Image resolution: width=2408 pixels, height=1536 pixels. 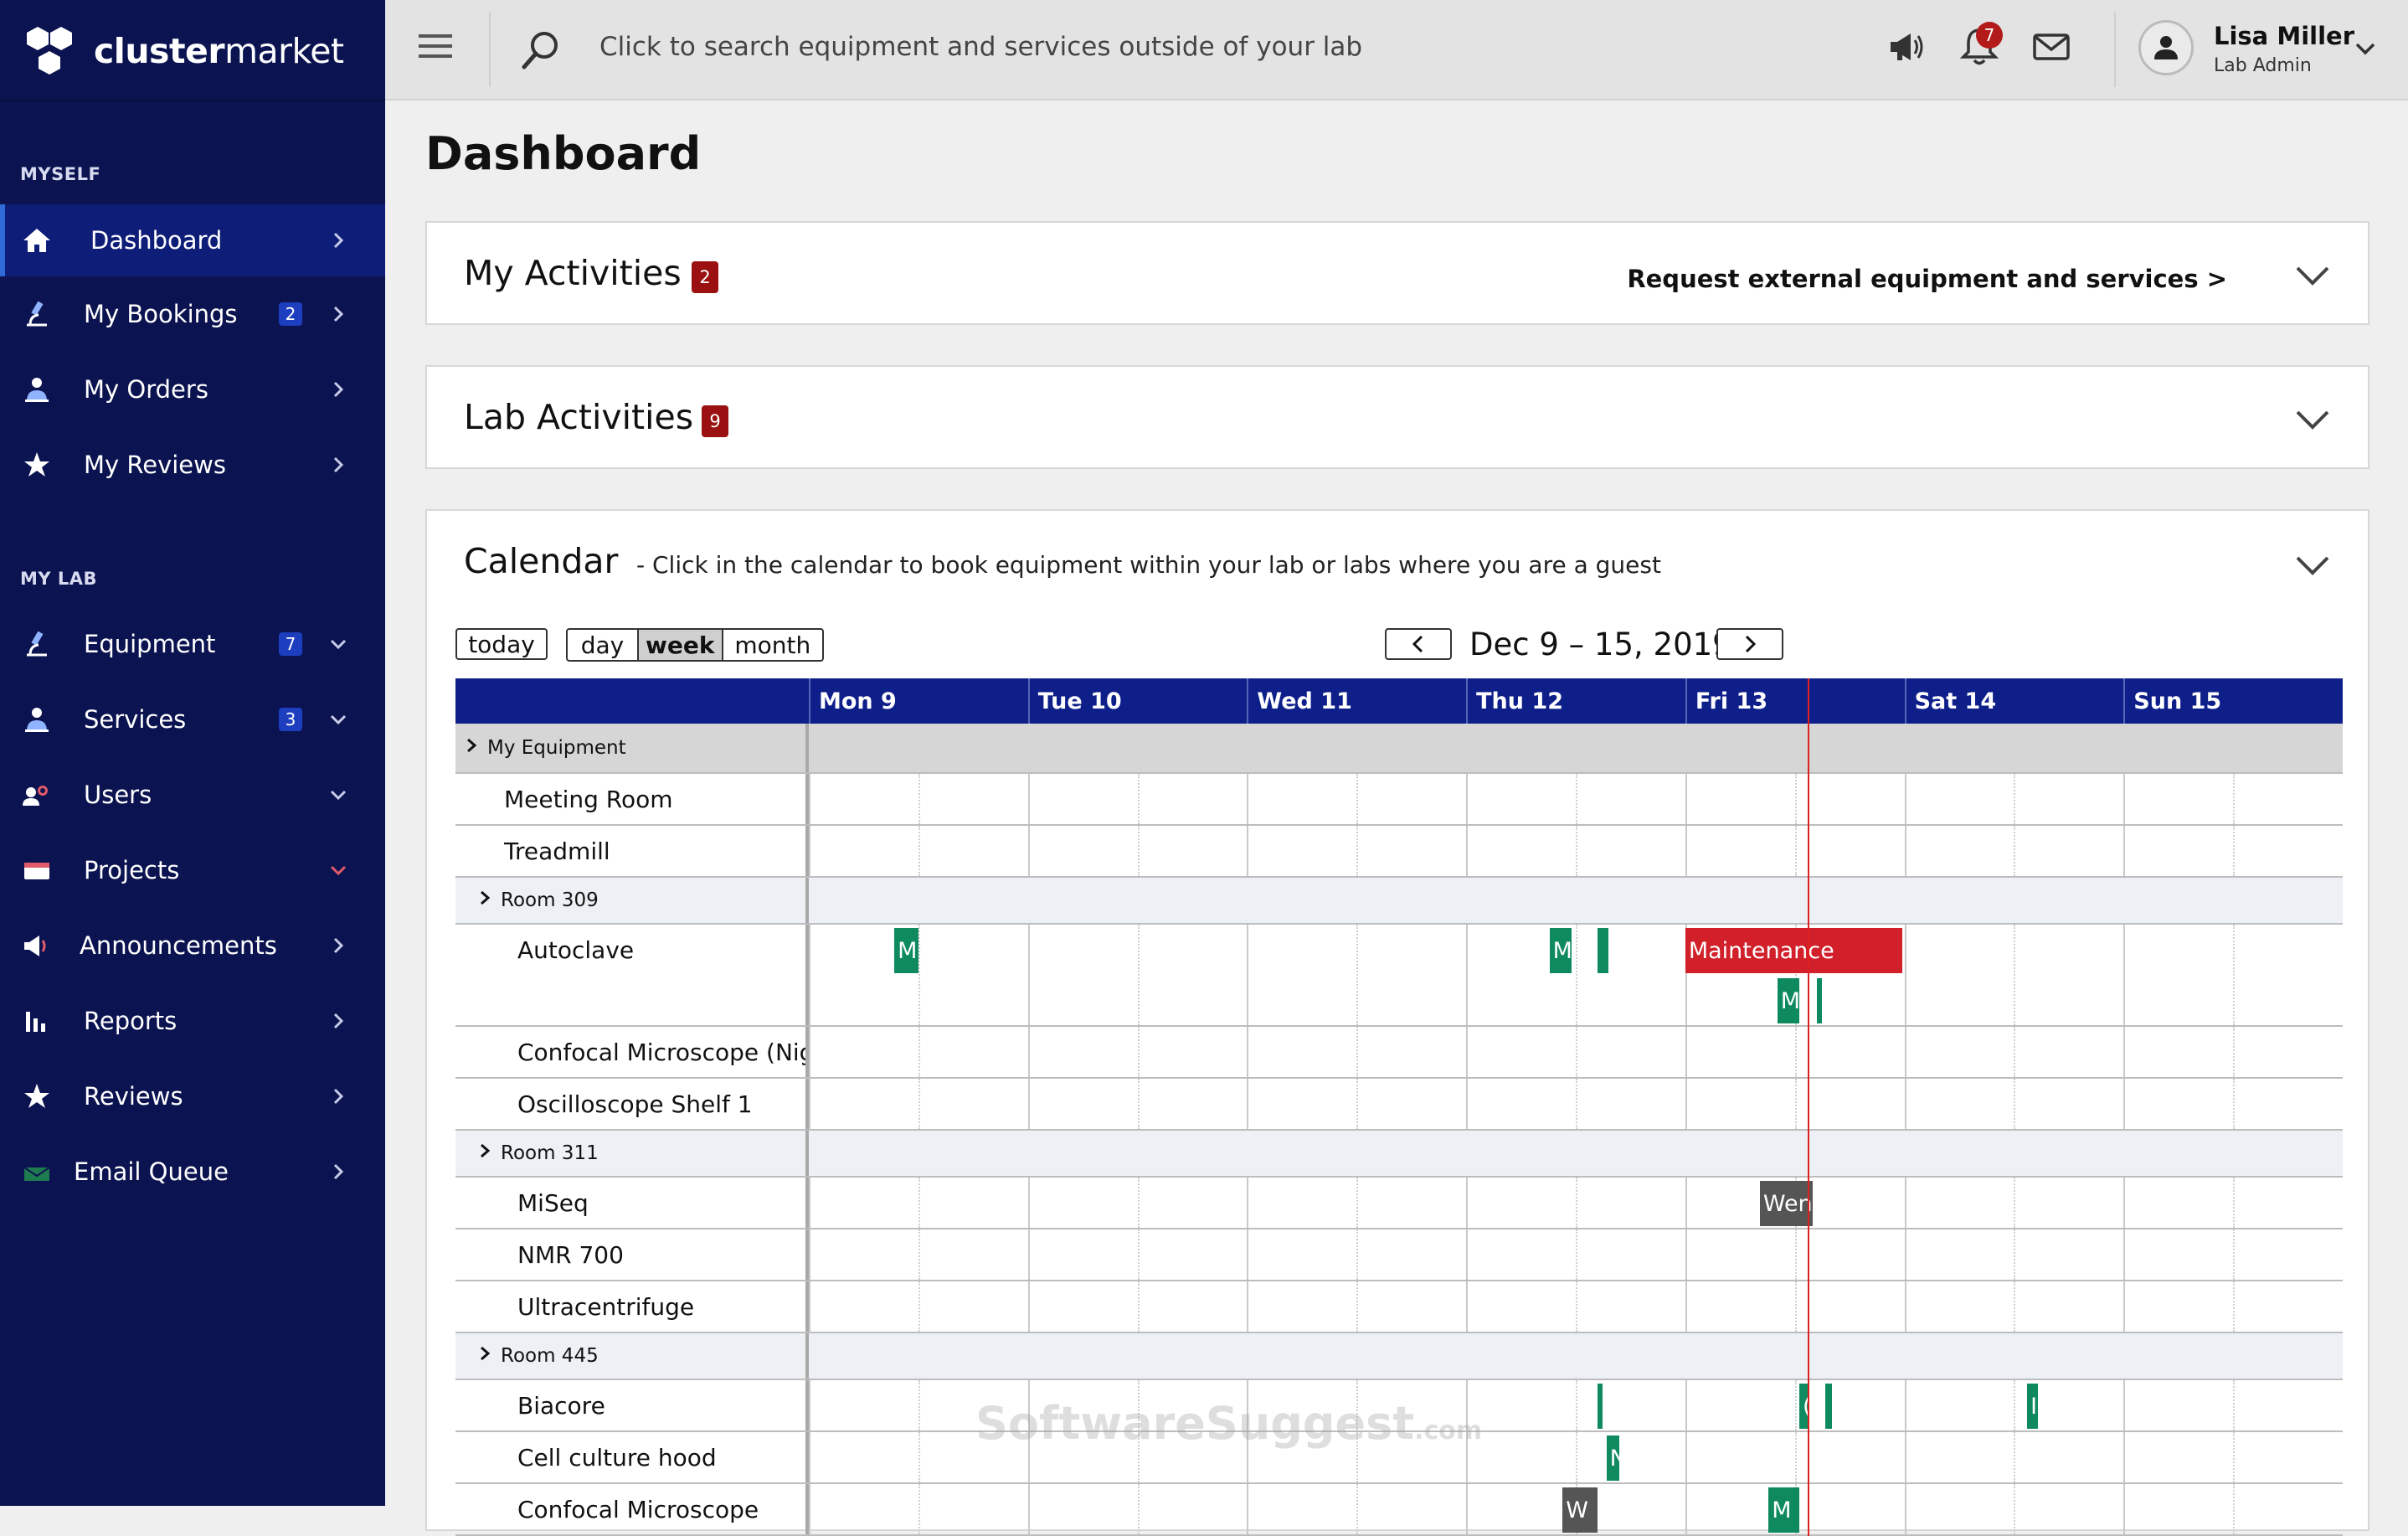 What do you see at coordinates (1397, 417) in the screenshot?
I see `lab-activities-panel: Lab Activities 9` at bounding box center [1397, 417].